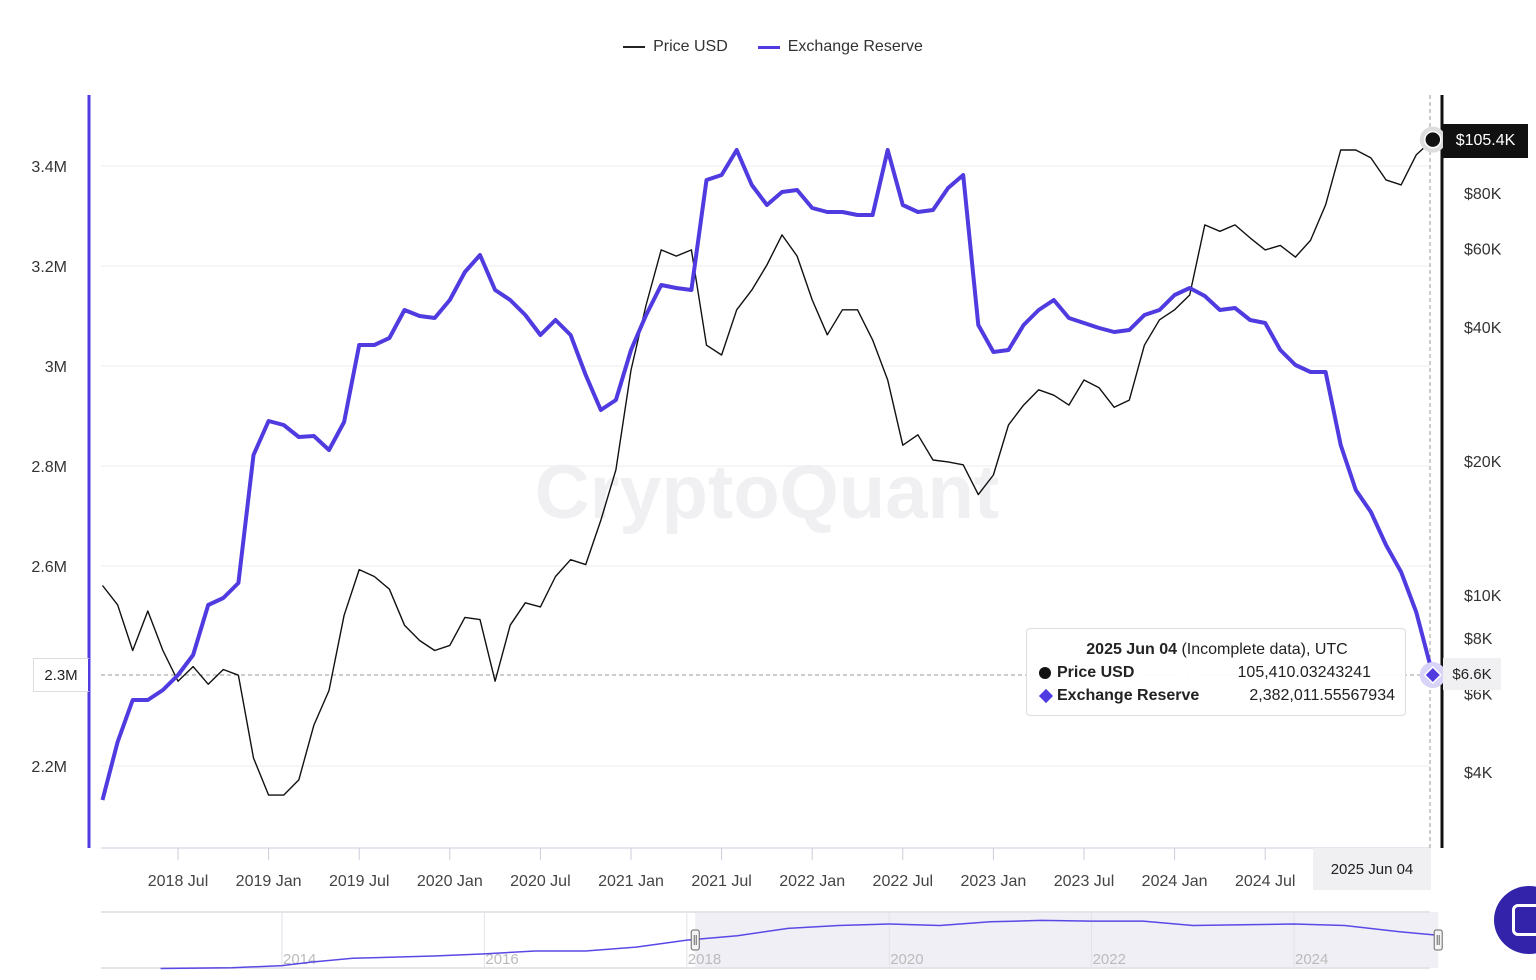 The height and width of the screenshot is (980, 1536). What do you see at coordinates (1432, 675) in the screenshot?
I see `reserve-marker` at bounding box center [1432, 675].